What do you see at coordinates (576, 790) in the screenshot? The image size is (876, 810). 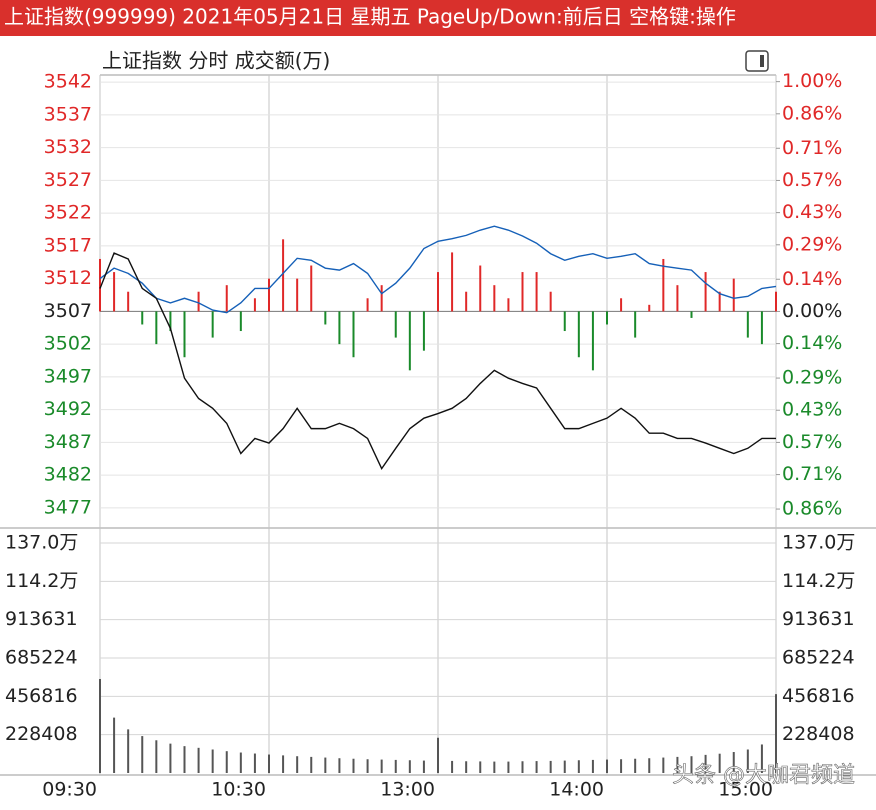 I see `x-tick-label: 14:00` at bounding box center [576, 790].